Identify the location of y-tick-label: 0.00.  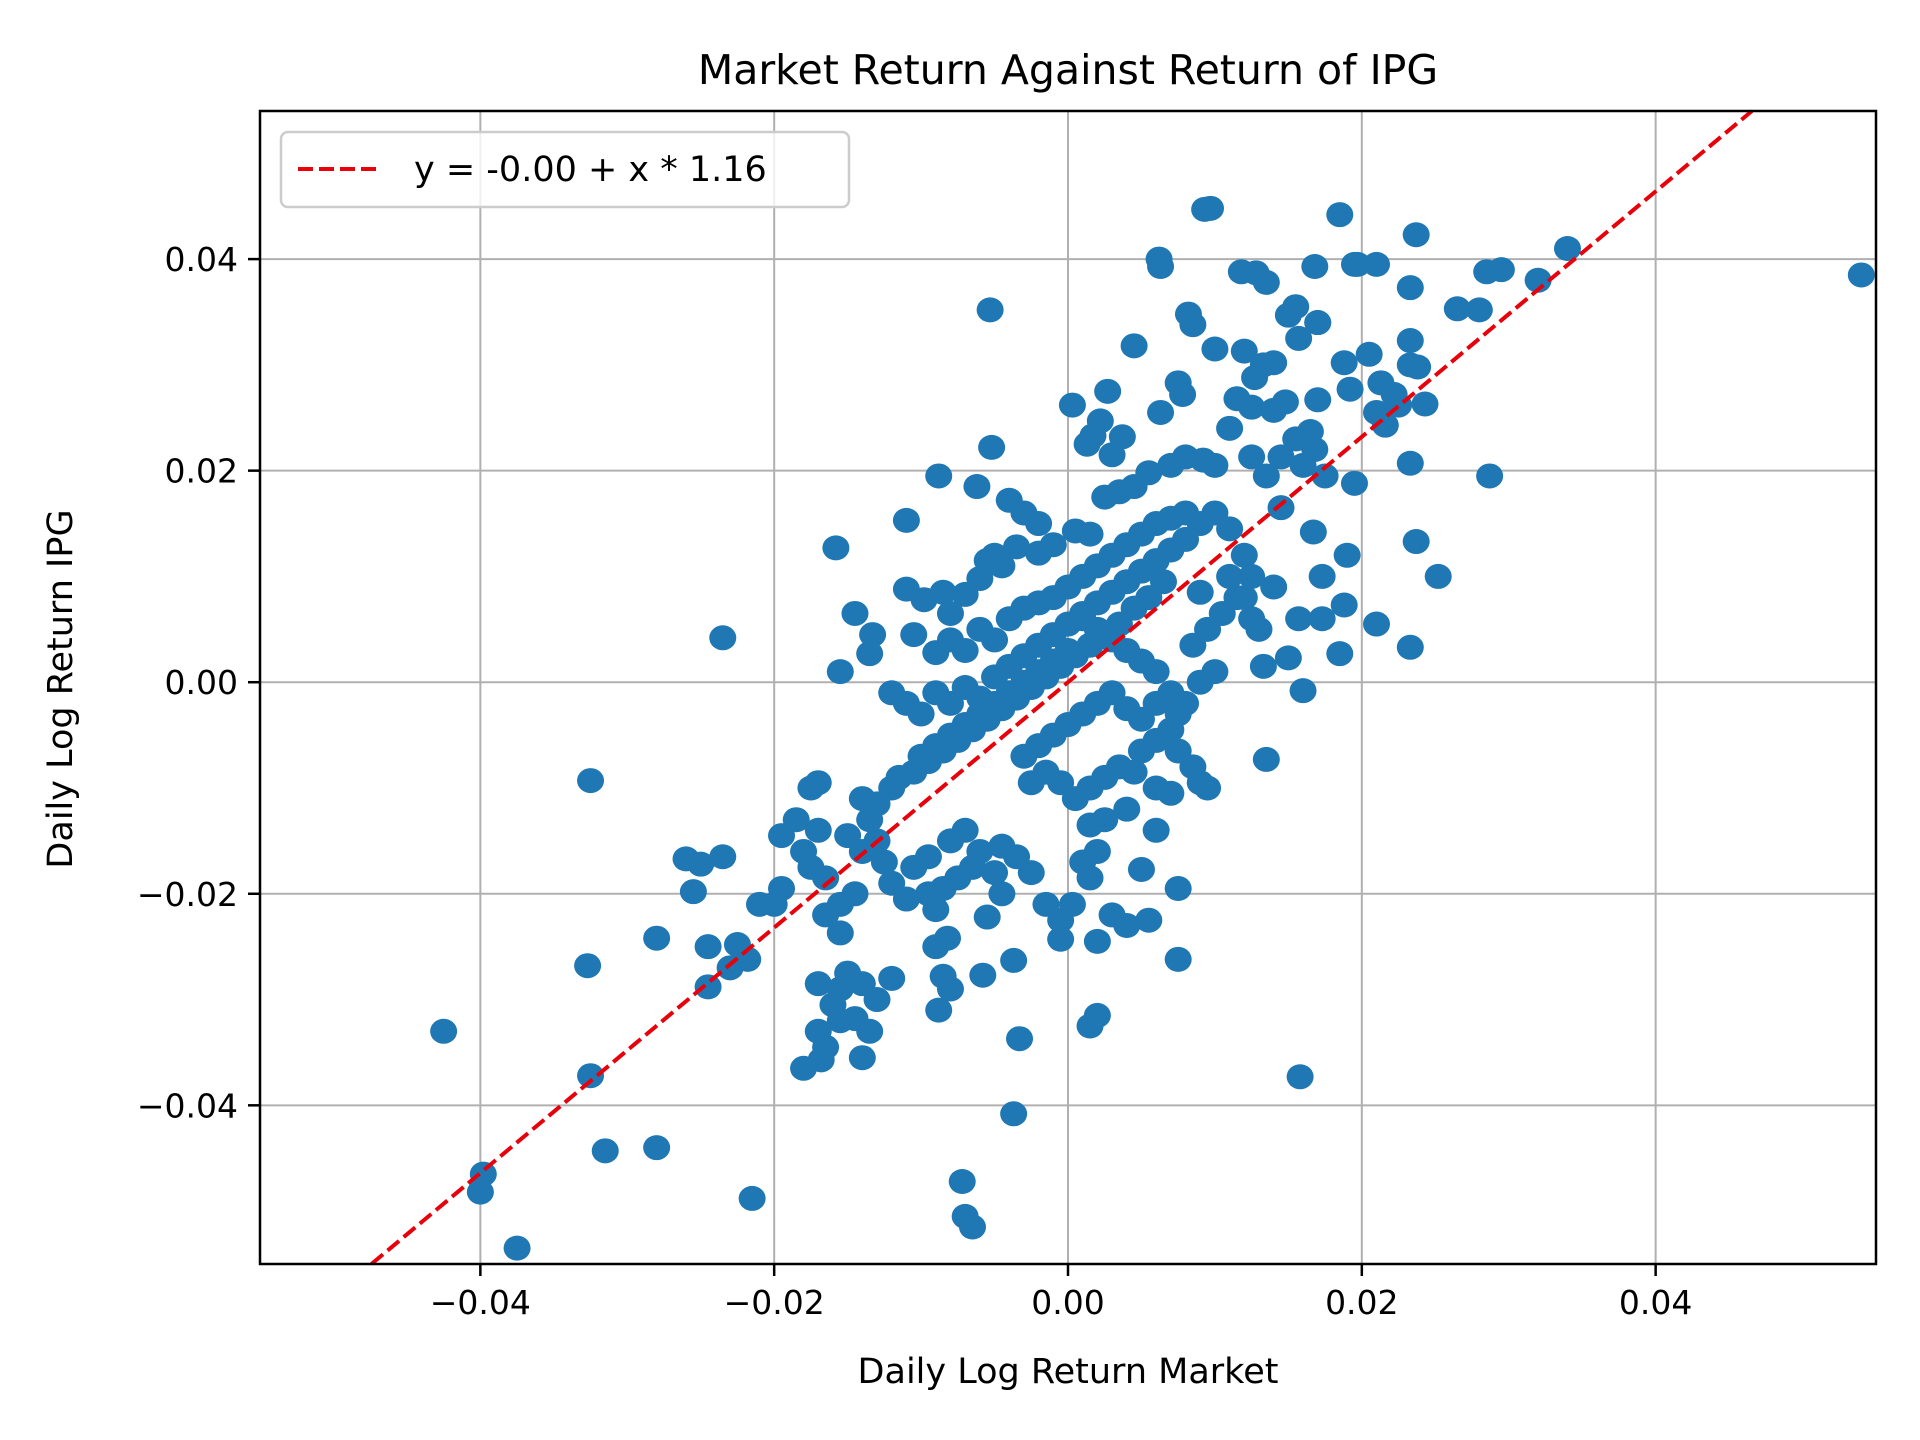
(201, 682).